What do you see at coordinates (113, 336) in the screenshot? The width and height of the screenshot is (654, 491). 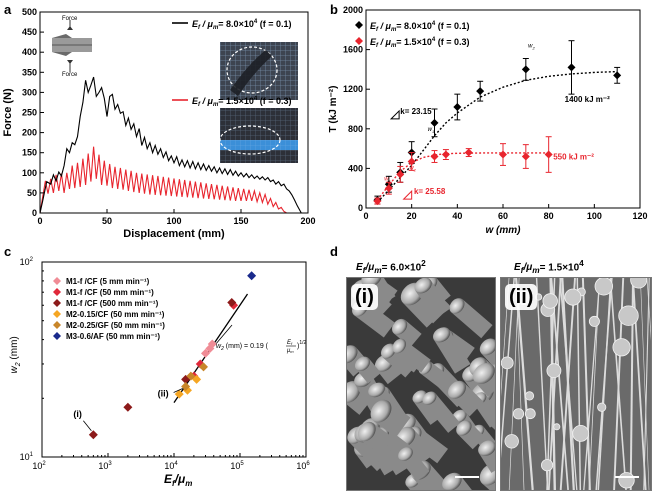 I see `legend-label: M3-0.6/AF (50 mm min⁻¹)` at bounding box center [113, 336].